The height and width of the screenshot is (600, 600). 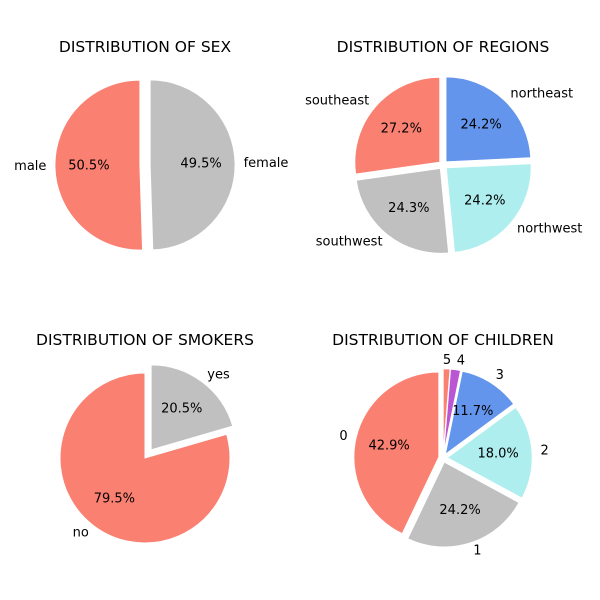 What do you see at coordinates (477, 550) in the screenshot?
I see `pie-label-children-1: 1` at bounding box center [477, 550].